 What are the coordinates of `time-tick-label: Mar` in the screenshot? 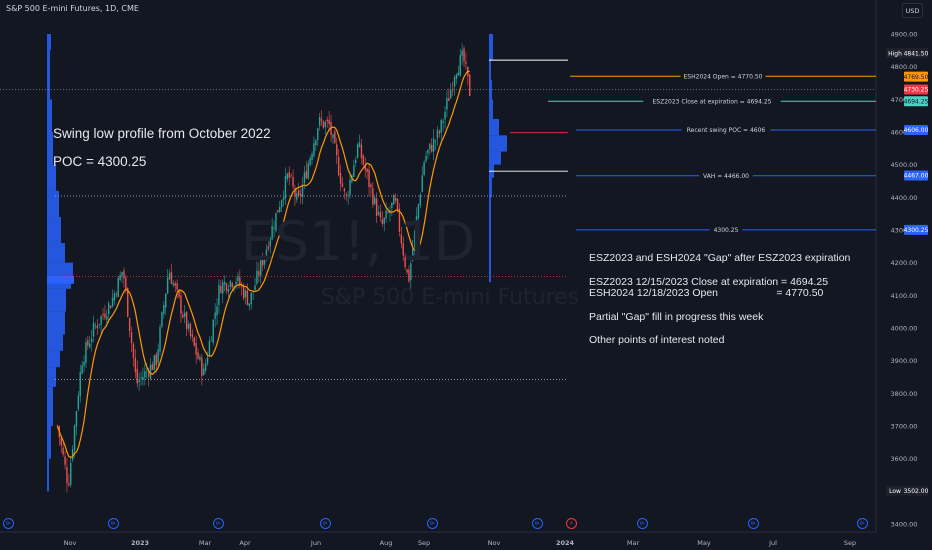 It's located at (633, 543).